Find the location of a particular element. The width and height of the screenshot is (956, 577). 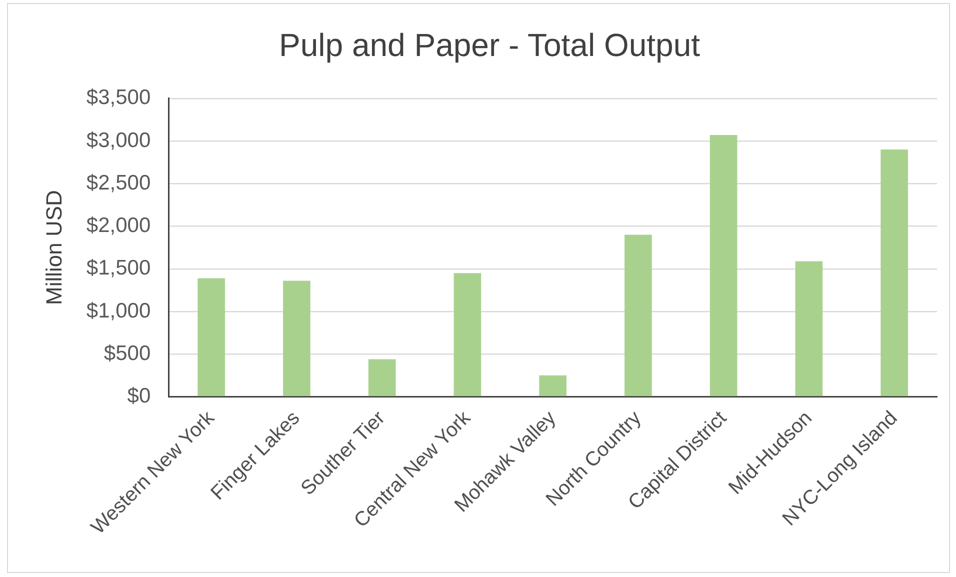

y-axis-title: Million USD is located at coordinates (53, 248).